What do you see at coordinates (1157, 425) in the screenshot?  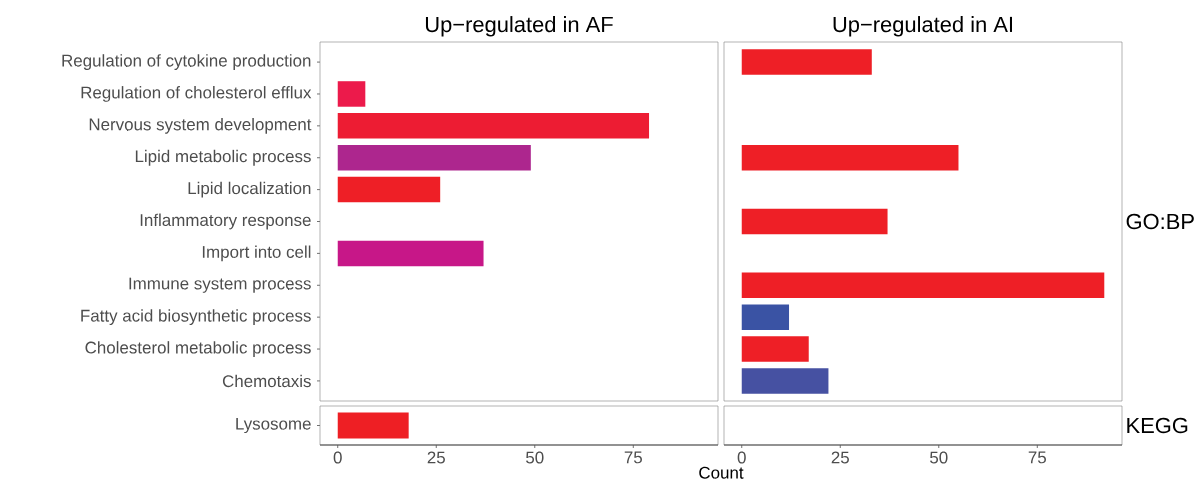 I see `y2-axis-title: KEGG` at bounding box center [1157, 425].